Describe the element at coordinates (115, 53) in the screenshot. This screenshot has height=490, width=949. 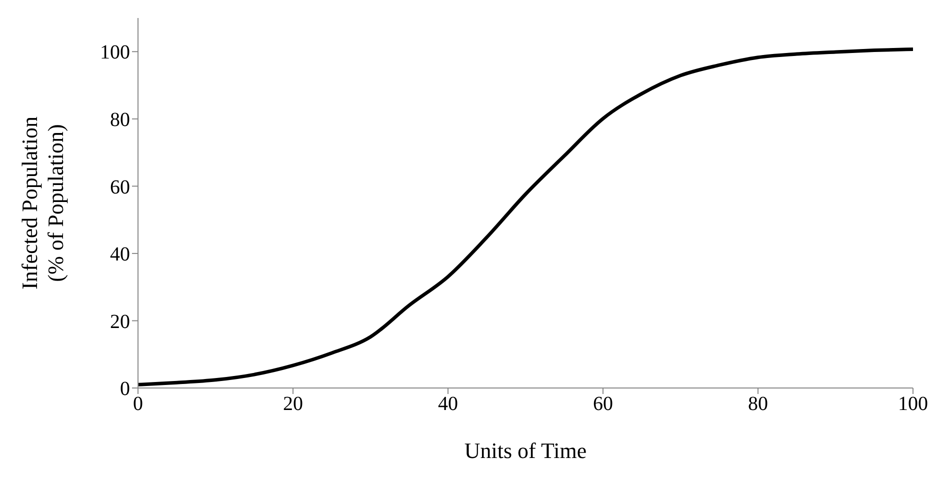
I see `y-tick-label: 100` at that location.